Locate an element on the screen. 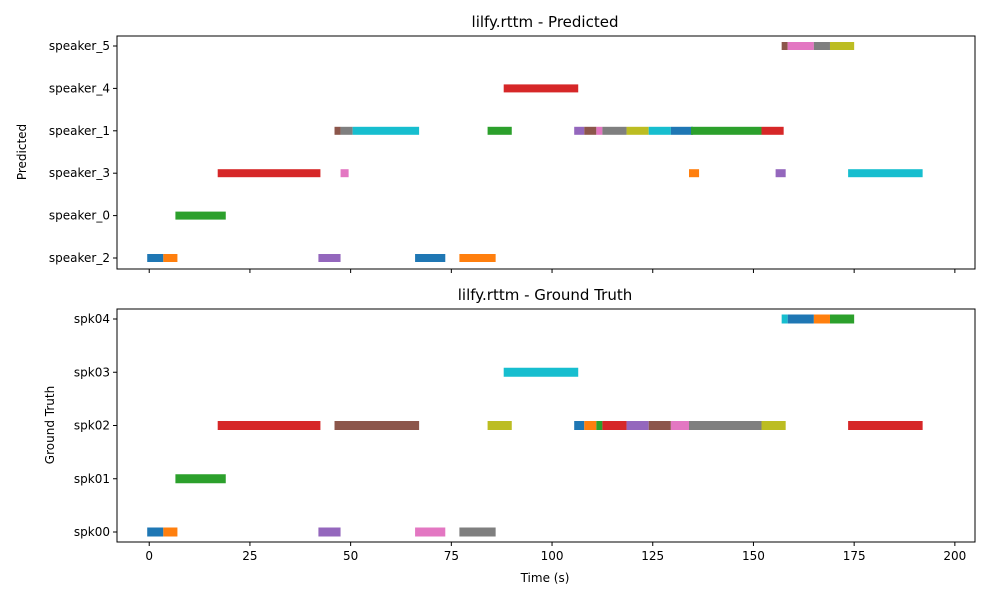 The width and height of the screenshot is (1000, 604). x-tick-label-75: 75 is located at coordinates (451, 556).